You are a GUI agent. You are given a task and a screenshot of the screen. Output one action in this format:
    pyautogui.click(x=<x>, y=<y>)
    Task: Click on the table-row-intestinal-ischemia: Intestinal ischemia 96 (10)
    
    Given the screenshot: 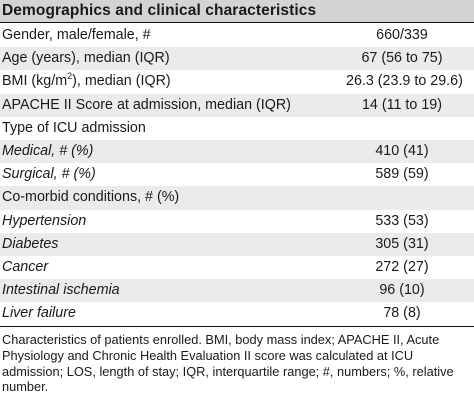 What is the action you would take?
    pyautogui.click(x=237, y=291)
    